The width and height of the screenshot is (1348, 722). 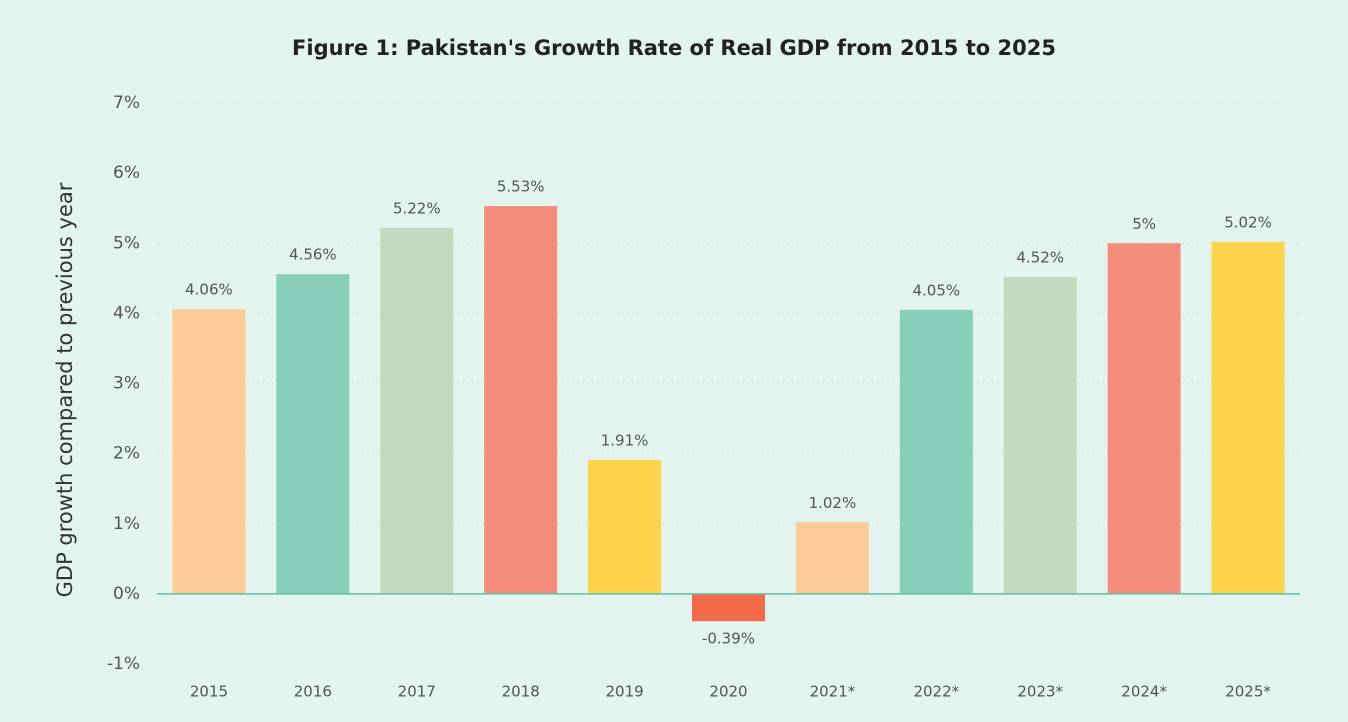 I want to click on value-label: 5.02%, so click(x=1248, y=222).